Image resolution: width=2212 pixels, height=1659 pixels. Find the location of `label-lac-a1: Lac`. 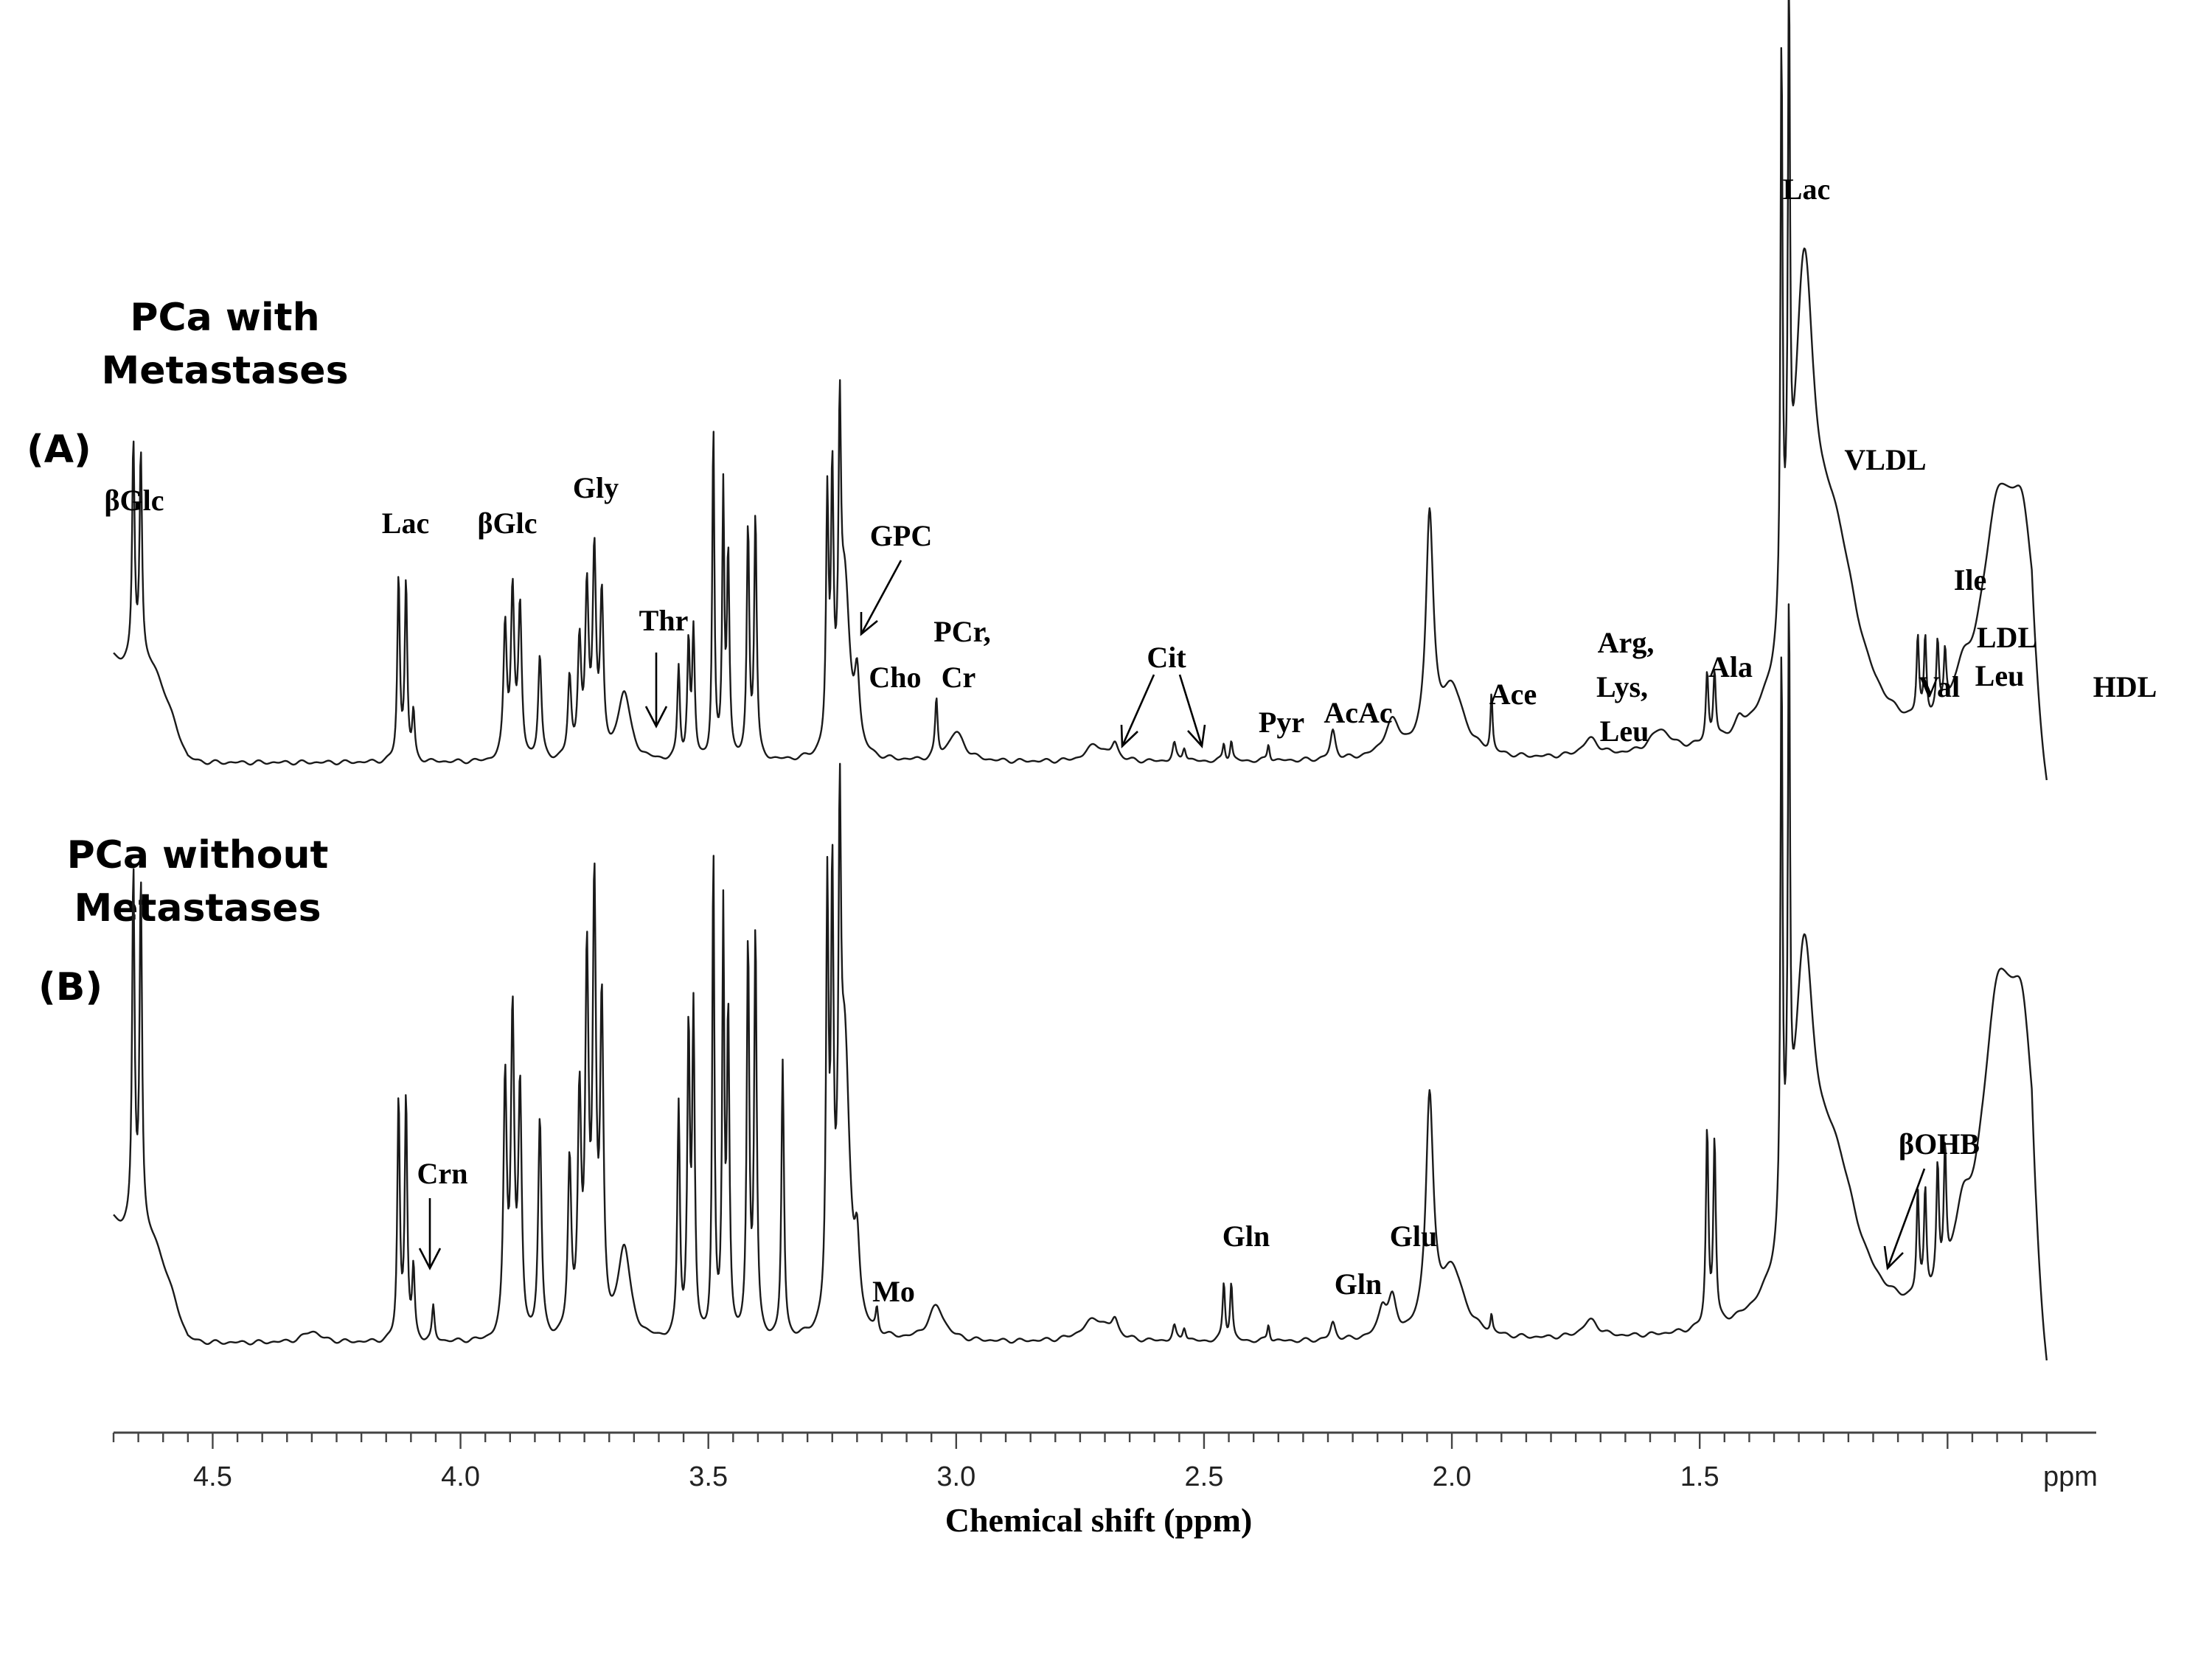

label-lac-a1: Lac is located at coordinates (405, 523).